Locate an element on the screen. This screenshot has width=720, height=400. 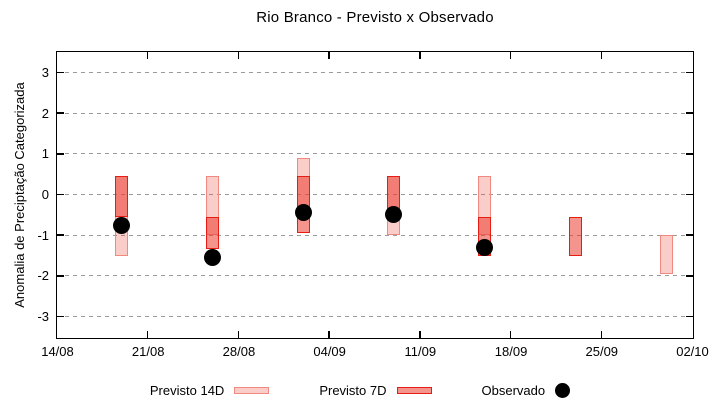
legend-swatch-previsto-7d is located at coordinates (414, 390).